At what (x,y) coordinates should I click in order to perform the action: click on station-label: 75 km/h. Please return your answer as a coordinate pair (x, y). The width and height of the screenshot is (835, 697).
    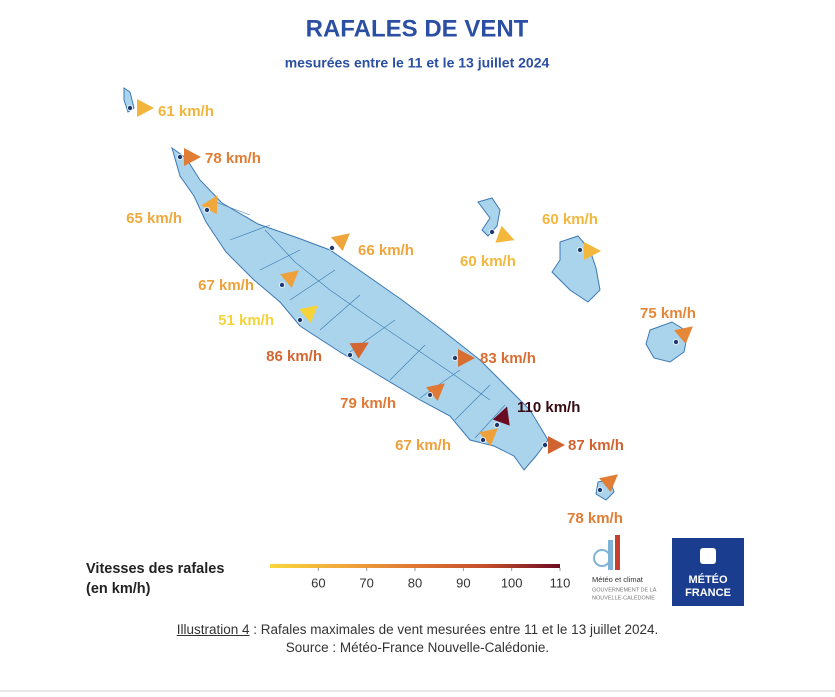
    Looking at the image, I should click on (668, 313).